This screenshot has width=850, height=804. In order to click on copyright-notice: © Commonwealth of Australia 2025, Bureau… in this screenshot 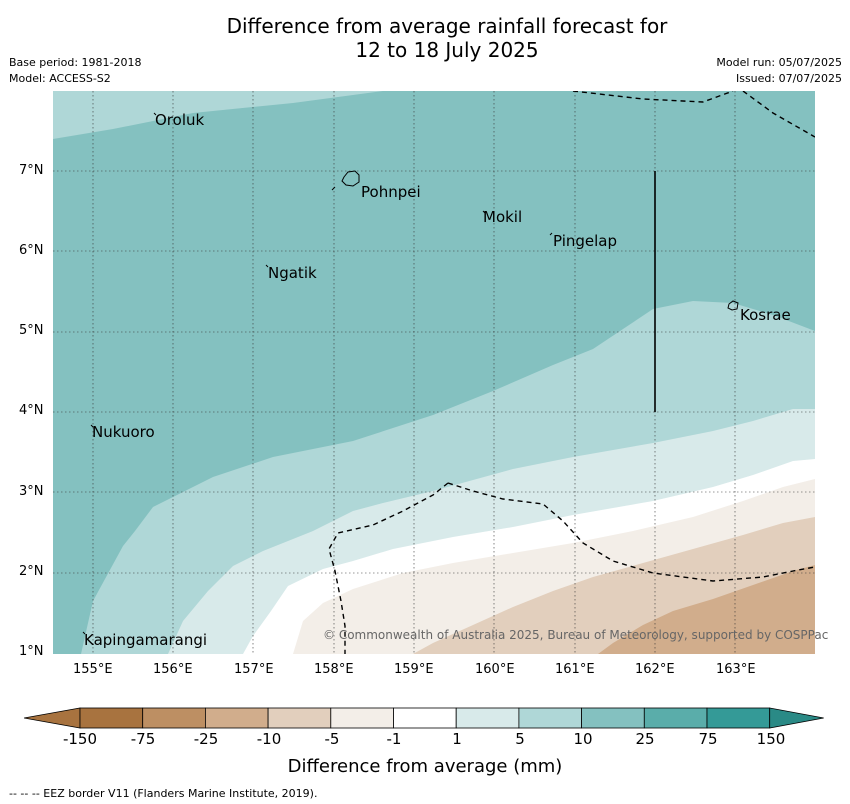, I will do `click(576, 635)`.